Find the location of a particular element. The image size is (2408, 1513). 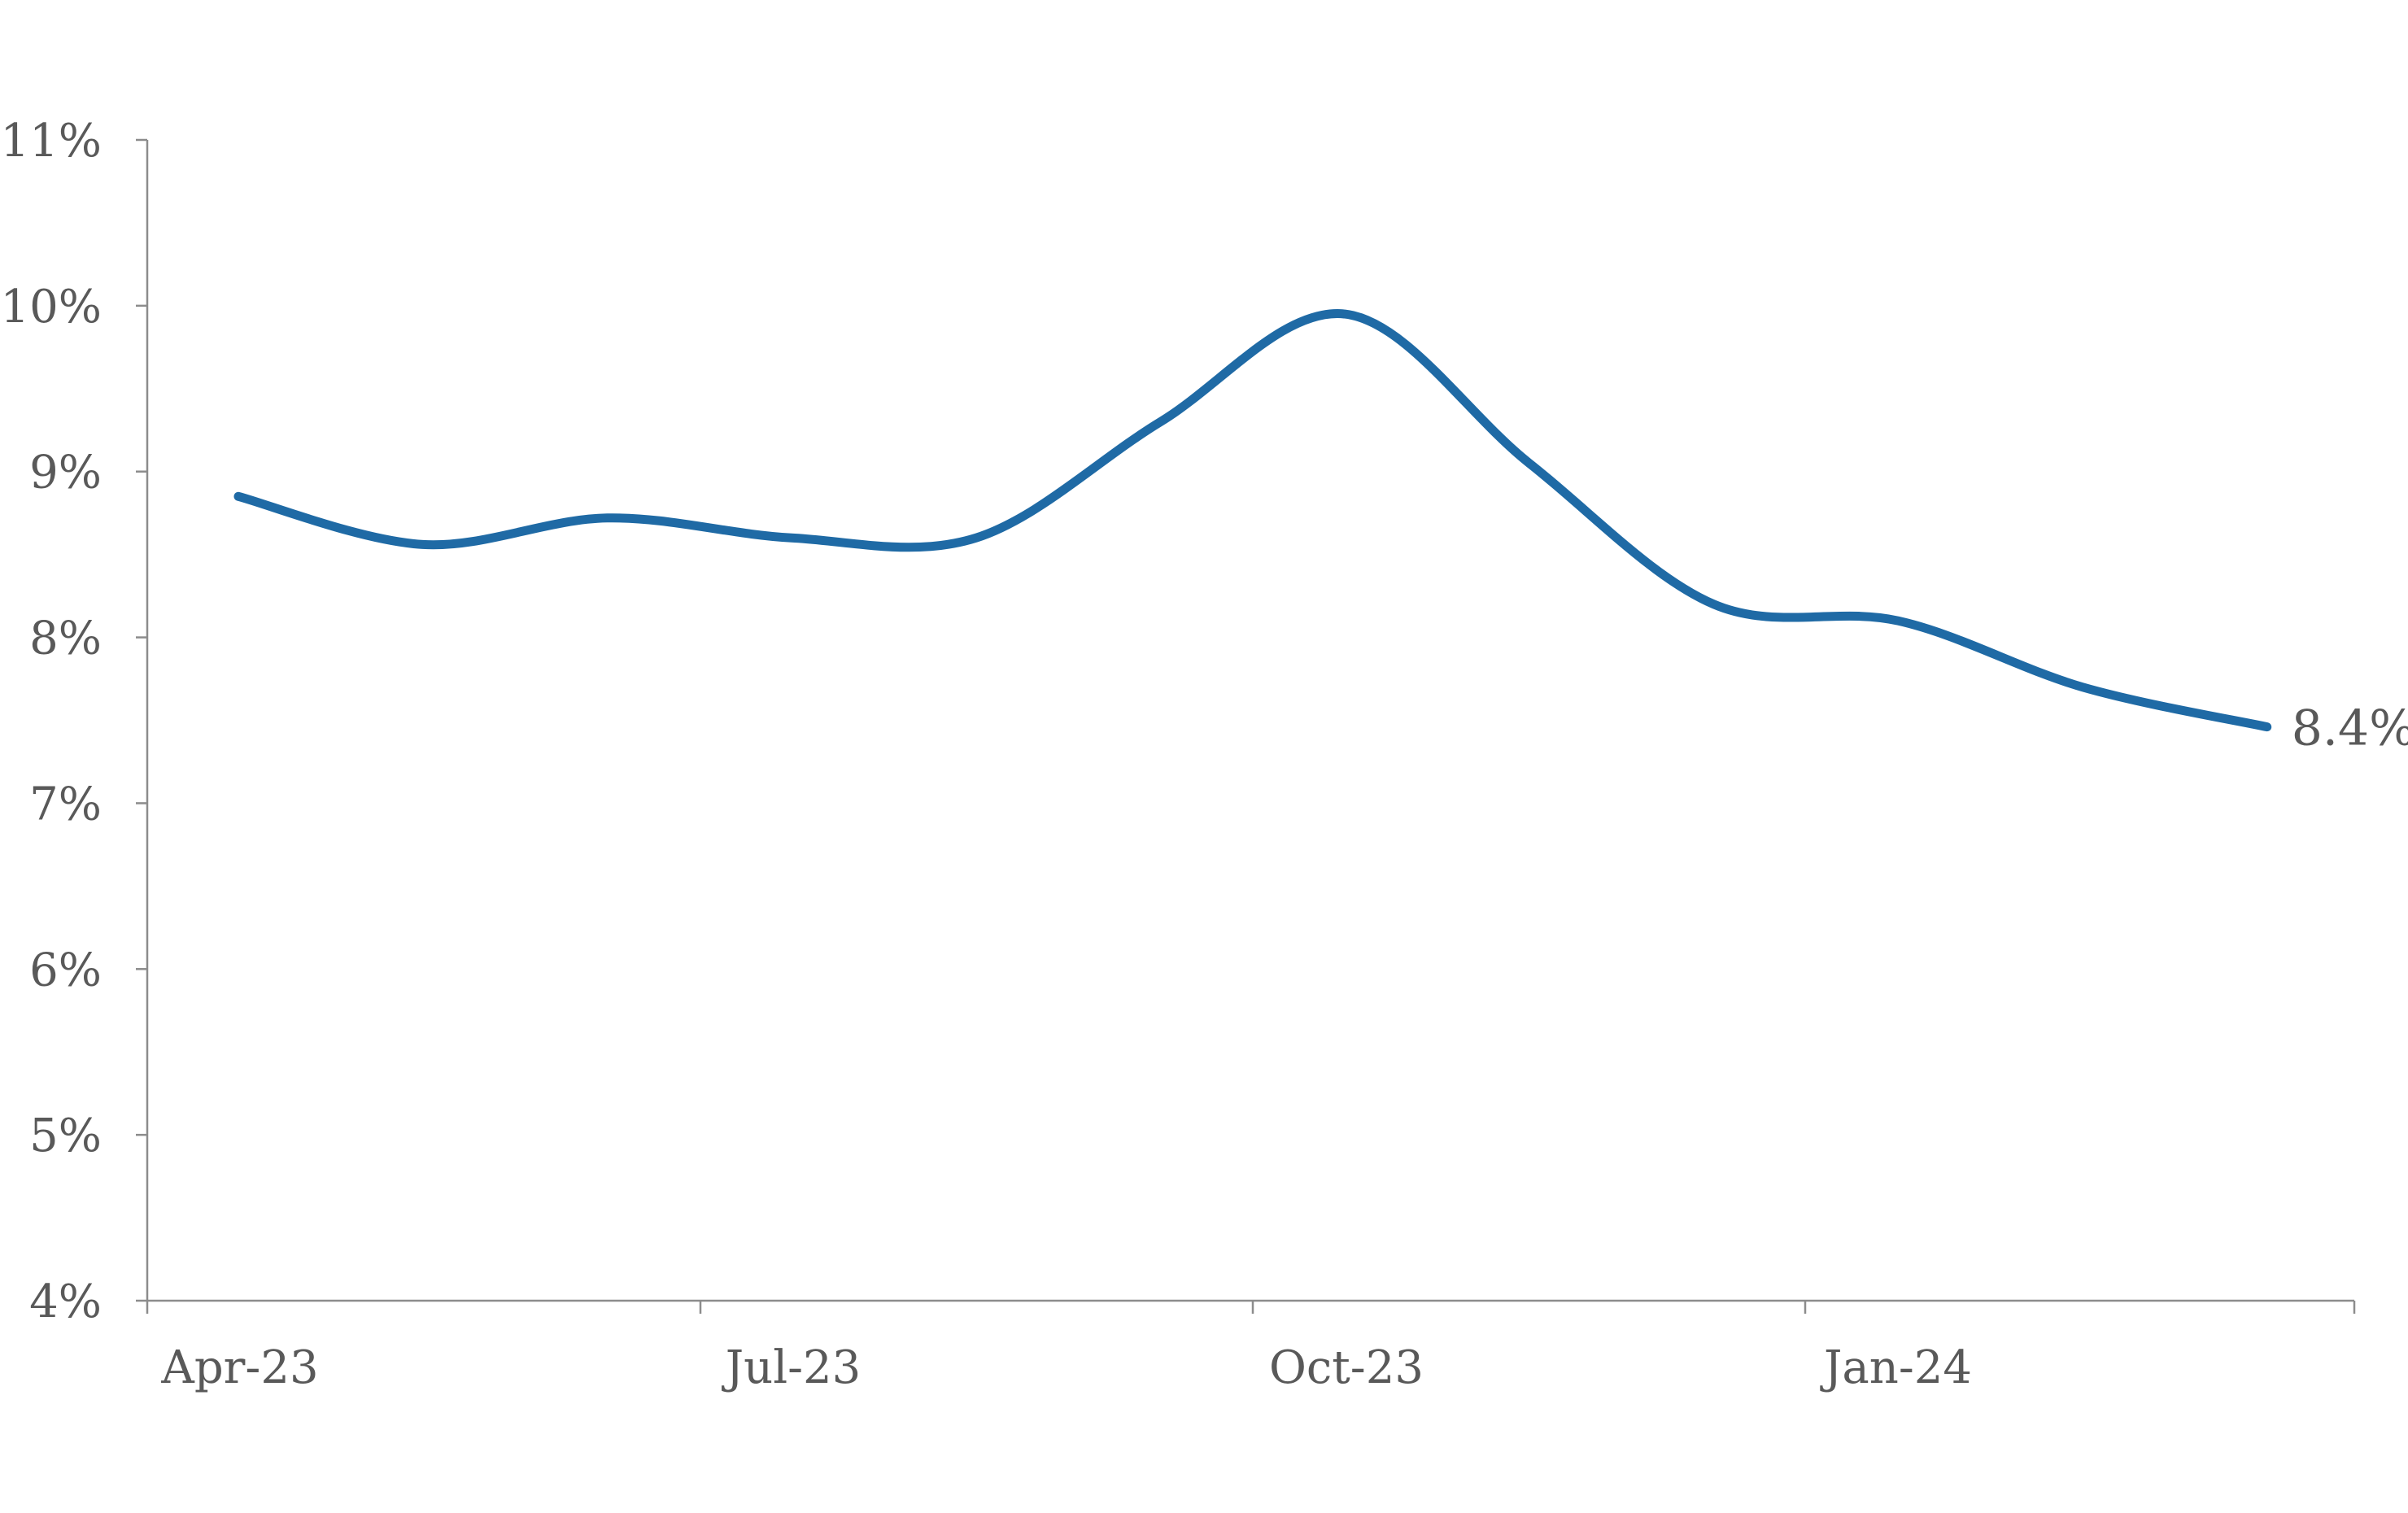

y-tick-label: 4% is located at coordinates (66, 1301).